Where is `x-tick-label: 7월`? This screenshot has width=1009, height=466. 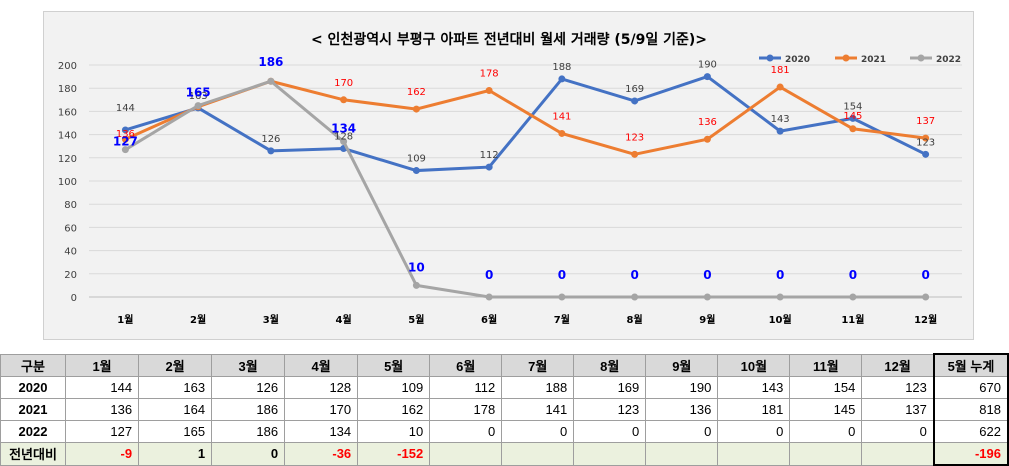 x-tick-label: 7월 is located at coordinates (562, 320).